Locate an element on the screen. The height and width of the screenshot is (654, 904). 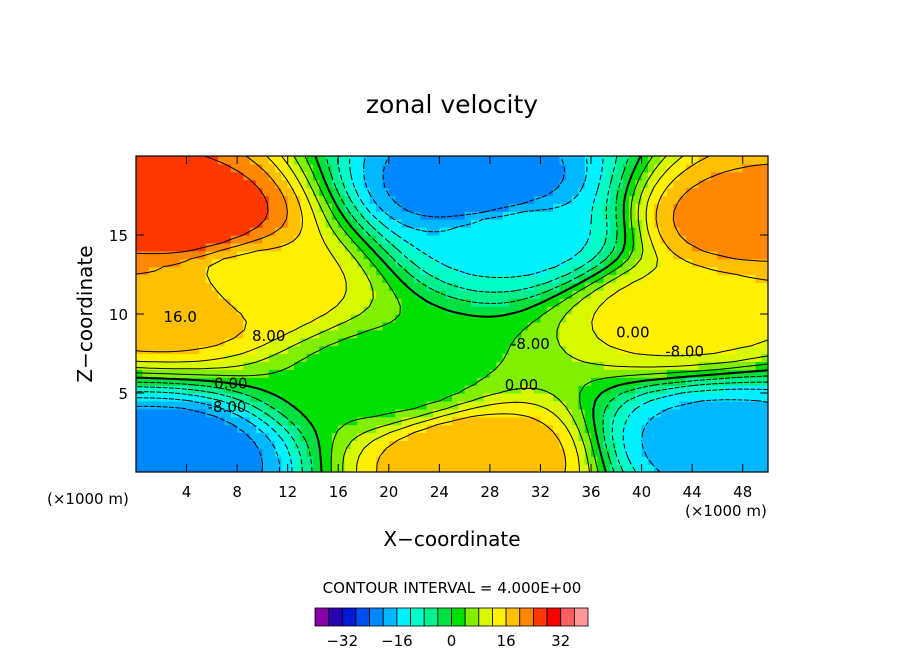
colorbar-tick-label: 32 is located at coordinates (560, 641).